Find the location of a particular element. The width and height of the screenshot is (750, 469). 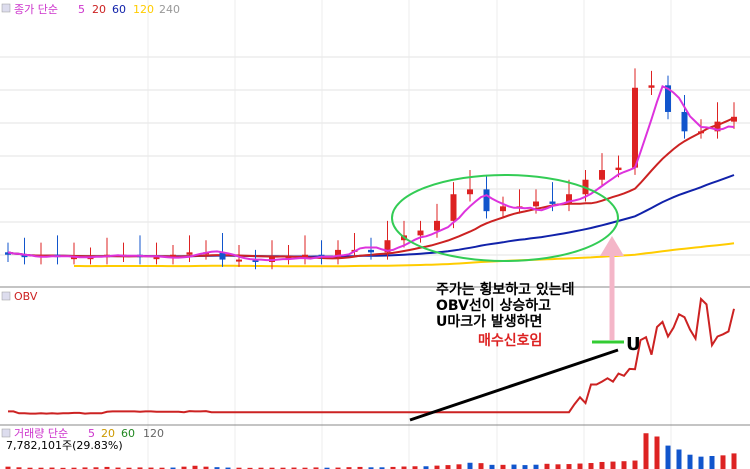

breakout-arrow is located at coordinates (612, 288).